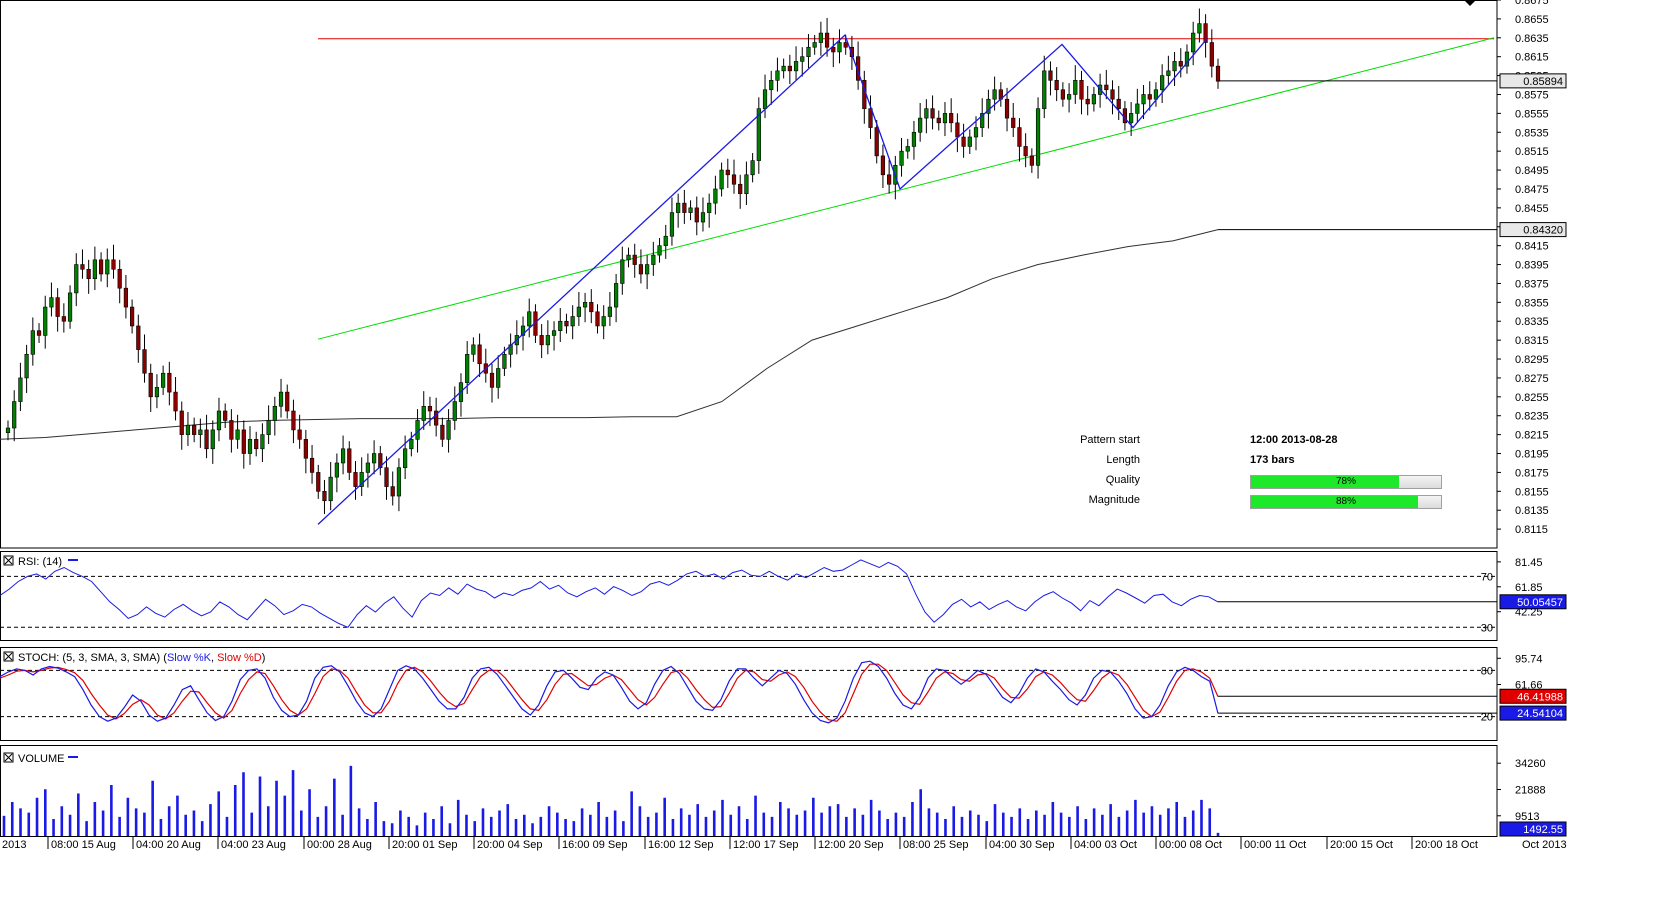 This screenshot has height=897, width=1655. What do you see at coordinates (1529, 563) in the screenshot?
I see `rsi-ytick-label: 81.45` at bounding box center [1529, 563].